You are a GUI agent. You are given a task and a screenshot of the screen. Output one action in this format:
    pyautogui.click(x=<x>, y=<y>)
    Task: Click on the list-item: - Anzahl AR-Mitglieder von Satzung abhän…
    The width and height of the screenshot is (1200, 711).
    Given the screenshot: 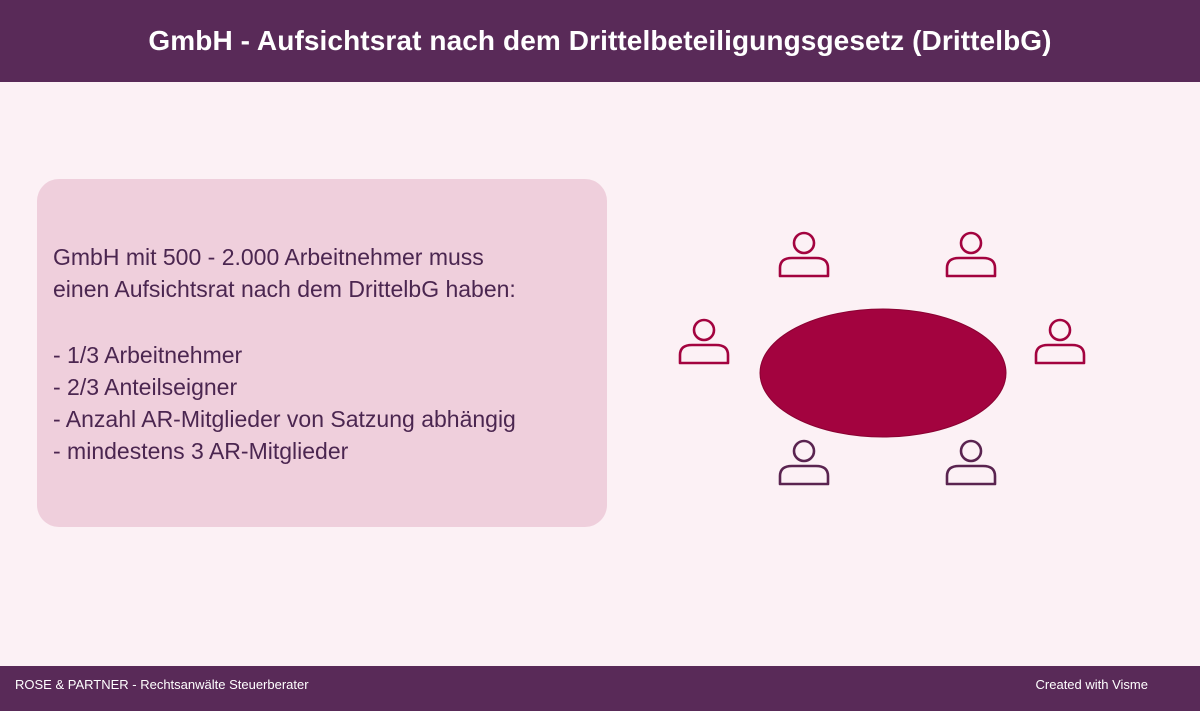 What is the action you would take?
    pyautogui.click(x=284, y=419)
    